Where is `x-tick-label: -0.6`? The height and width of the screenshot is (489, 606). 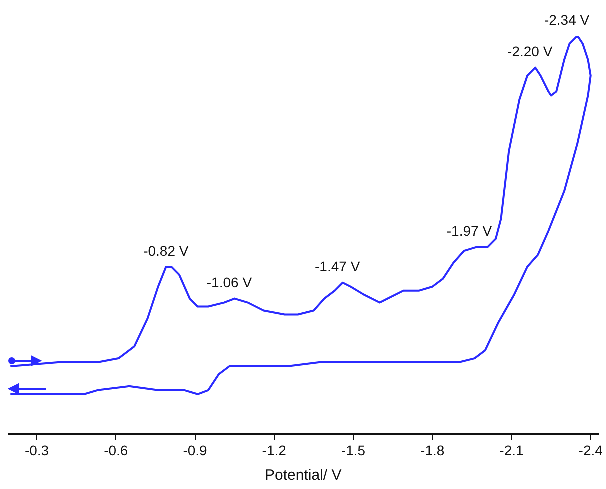
x-tick-label: -0.6 is located at coordinates (116, 450).